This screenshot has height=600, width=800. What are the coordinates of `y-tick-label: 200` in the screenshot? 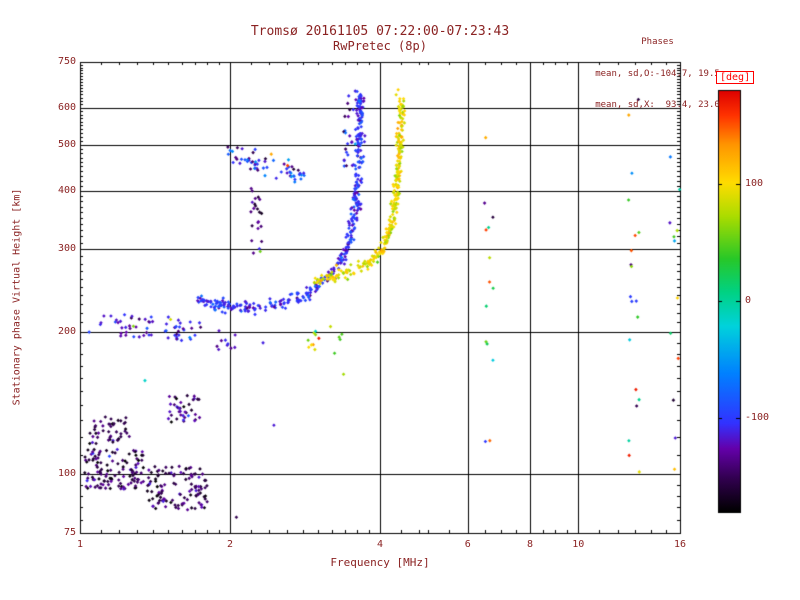 It's located at (66, 332).